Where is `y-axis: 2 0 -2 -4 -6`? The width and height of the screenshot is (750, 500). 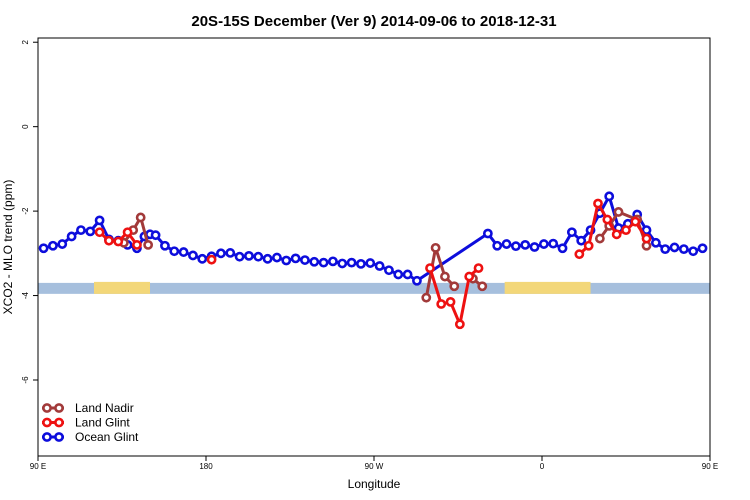
y-axis: 2 0 -2 -4 -6 is located at coordinates (29, 211).